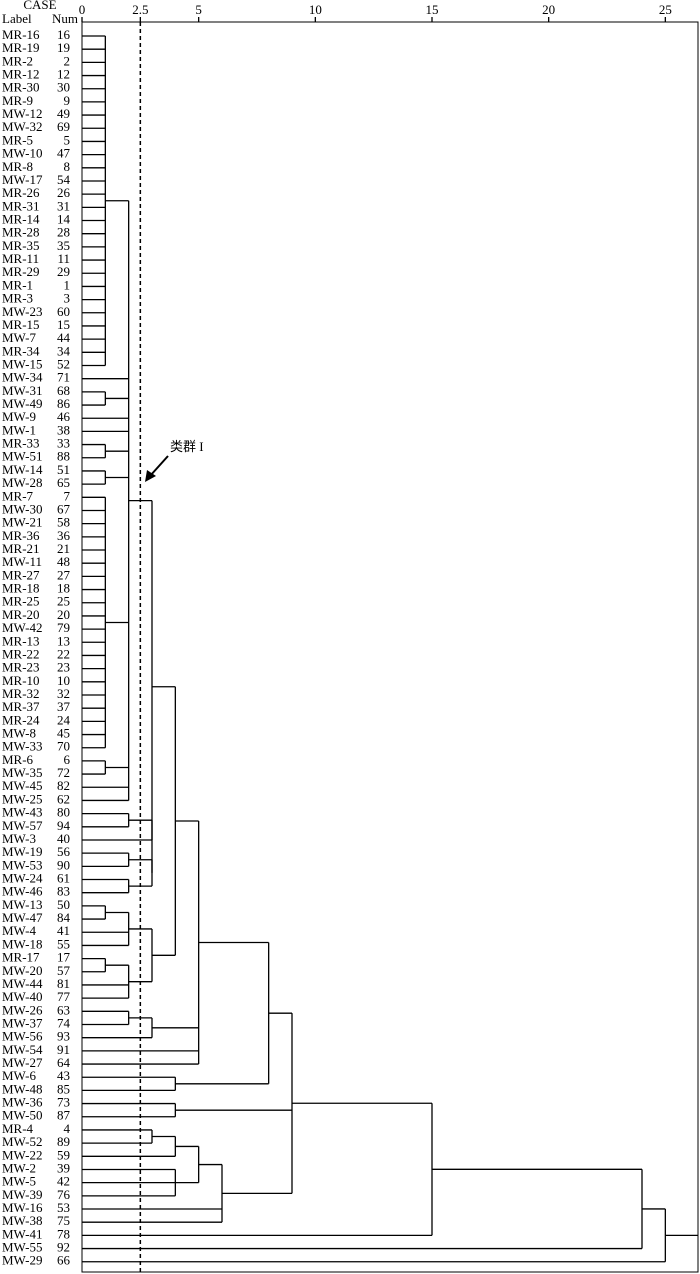 The image size is (700, 1274). Describe the element at coordinates (63, 838) in the screenshot. I see `case-num: 40` at that location.